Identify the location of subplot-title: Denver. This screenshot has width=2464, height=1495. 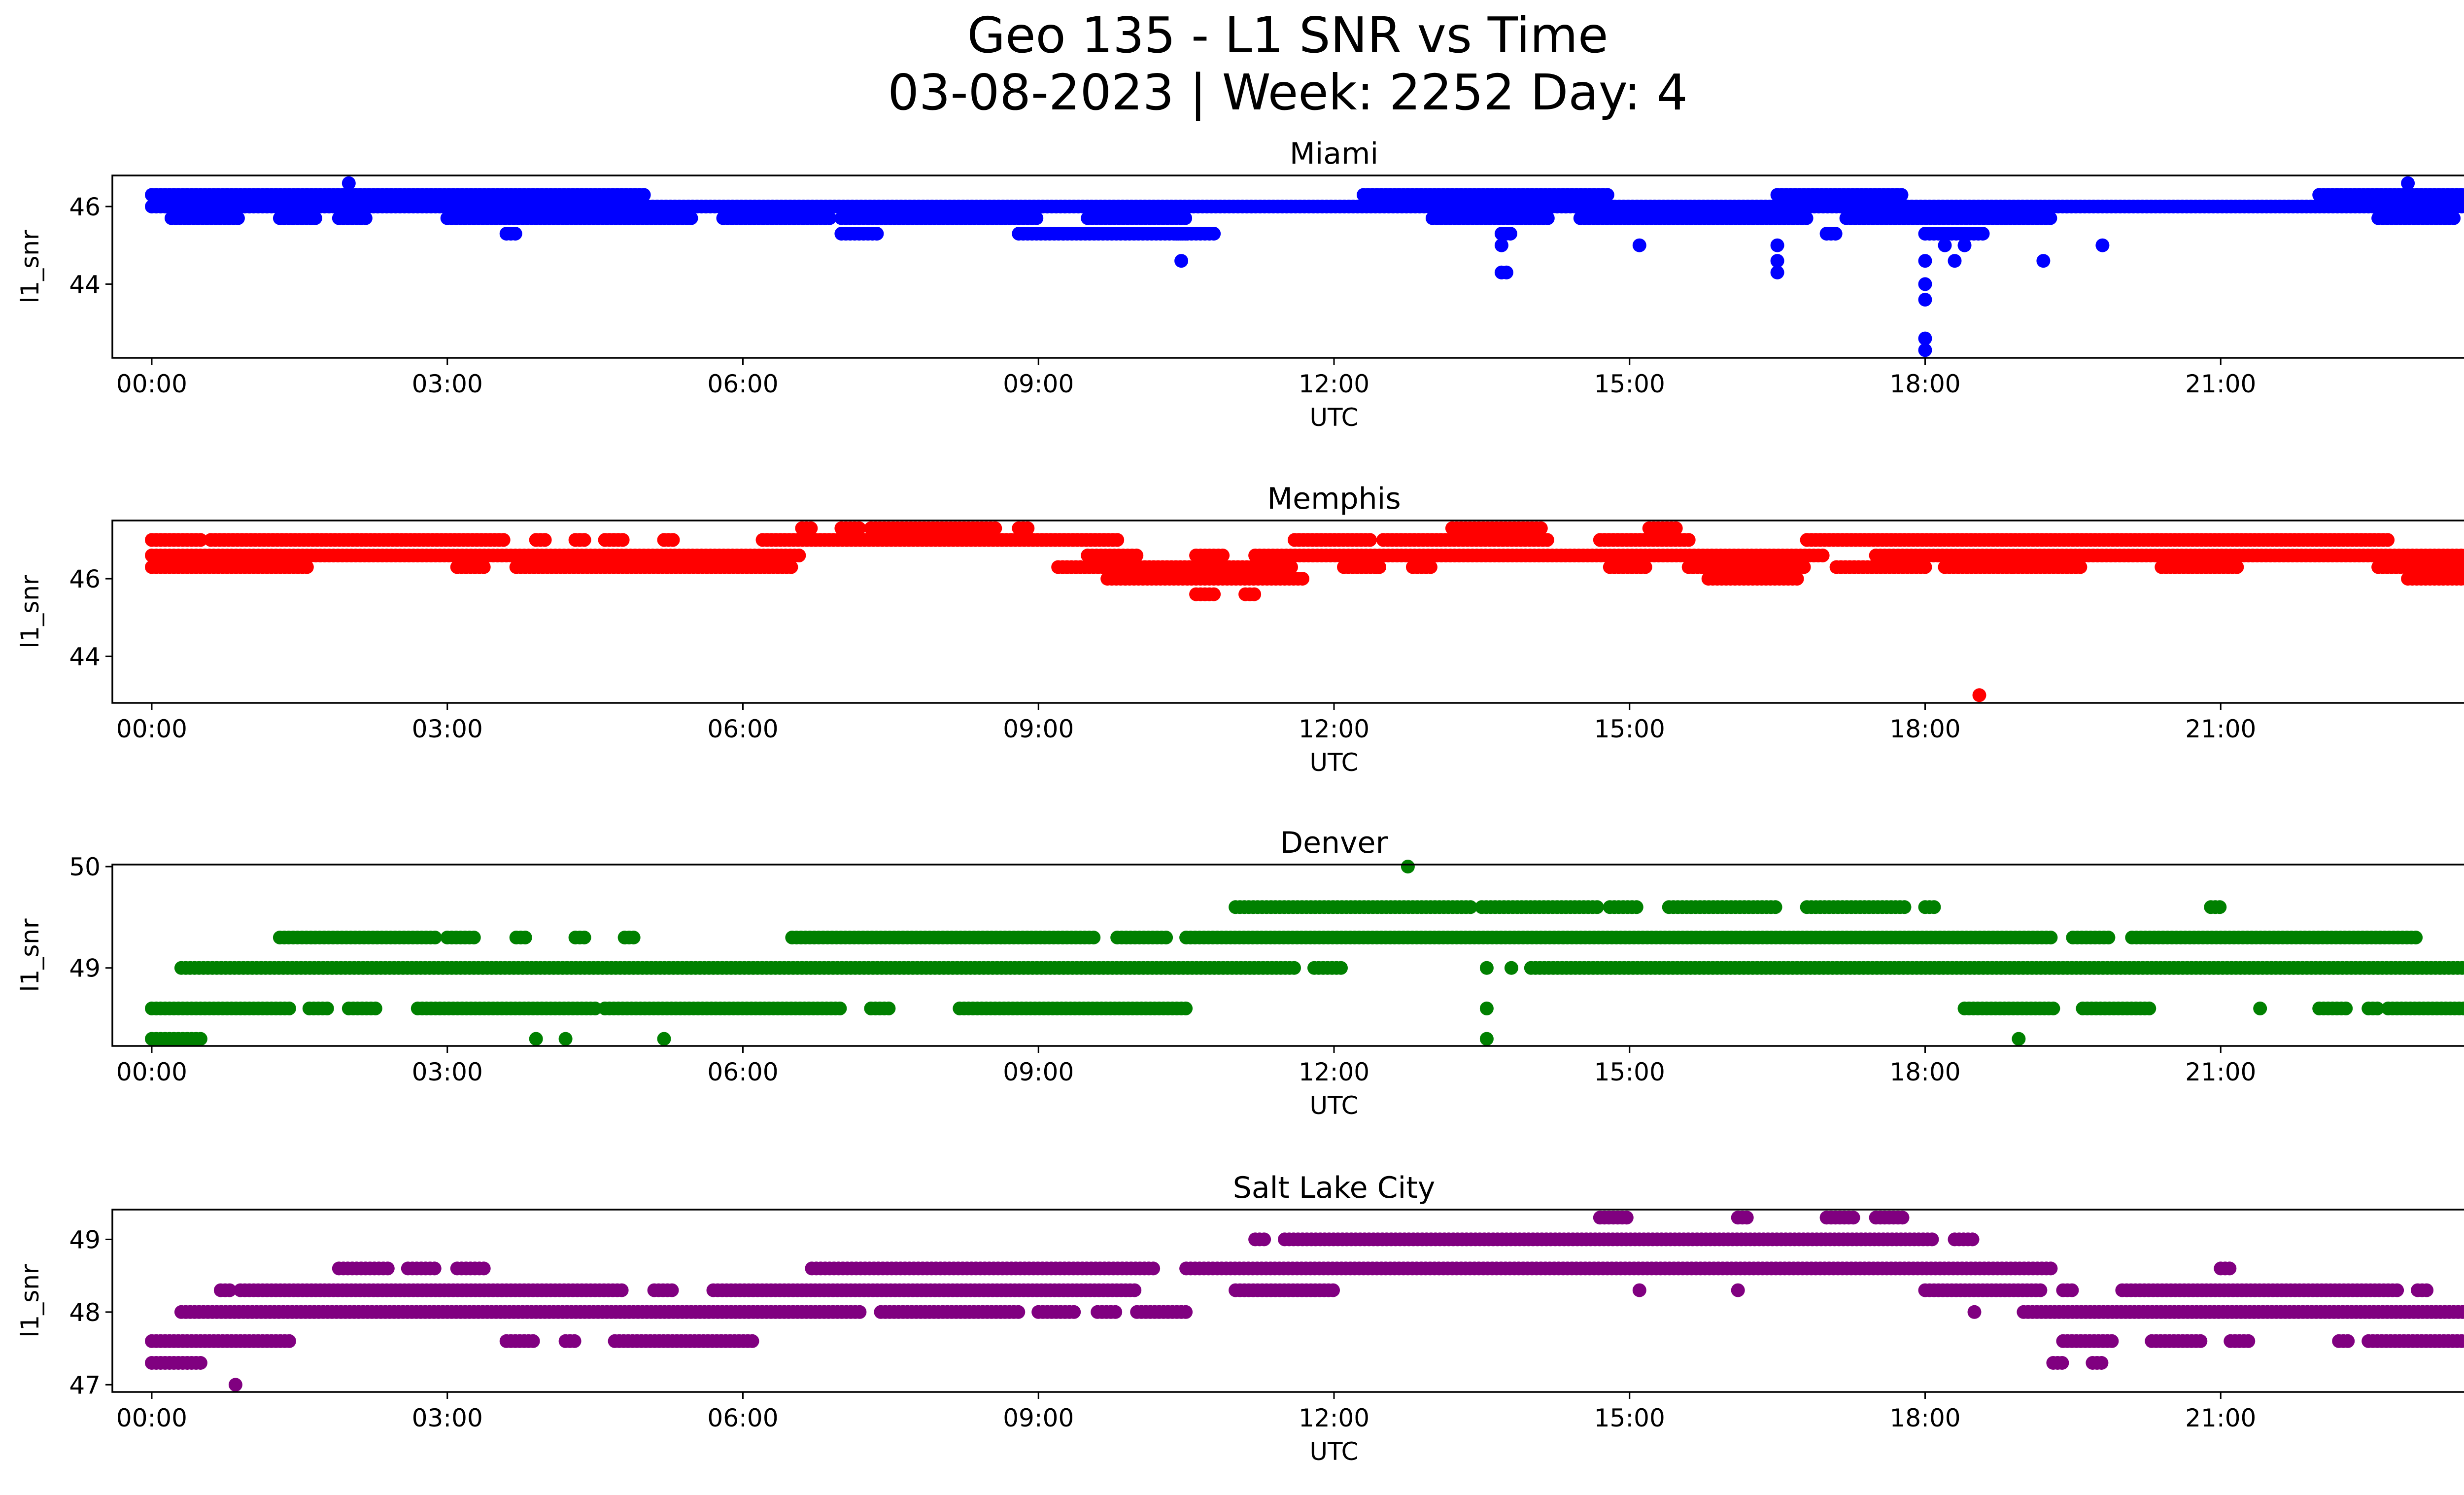
(1334, 843).